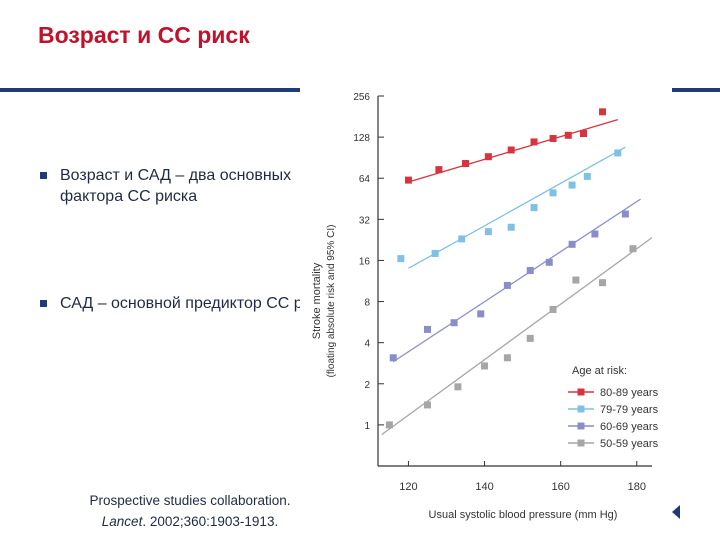  Describe the element at coordinates (408, 487) in the screenshot. I see `x-tick-label: 120` at that location.